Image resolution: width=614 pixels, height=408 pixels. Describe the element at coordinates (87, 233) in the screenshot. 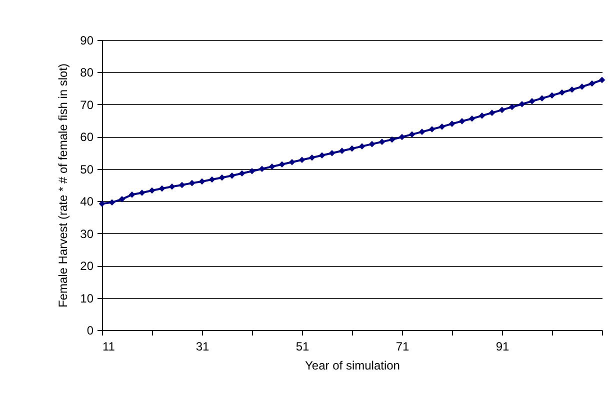

I see `y-tick-label: 30` at that location.